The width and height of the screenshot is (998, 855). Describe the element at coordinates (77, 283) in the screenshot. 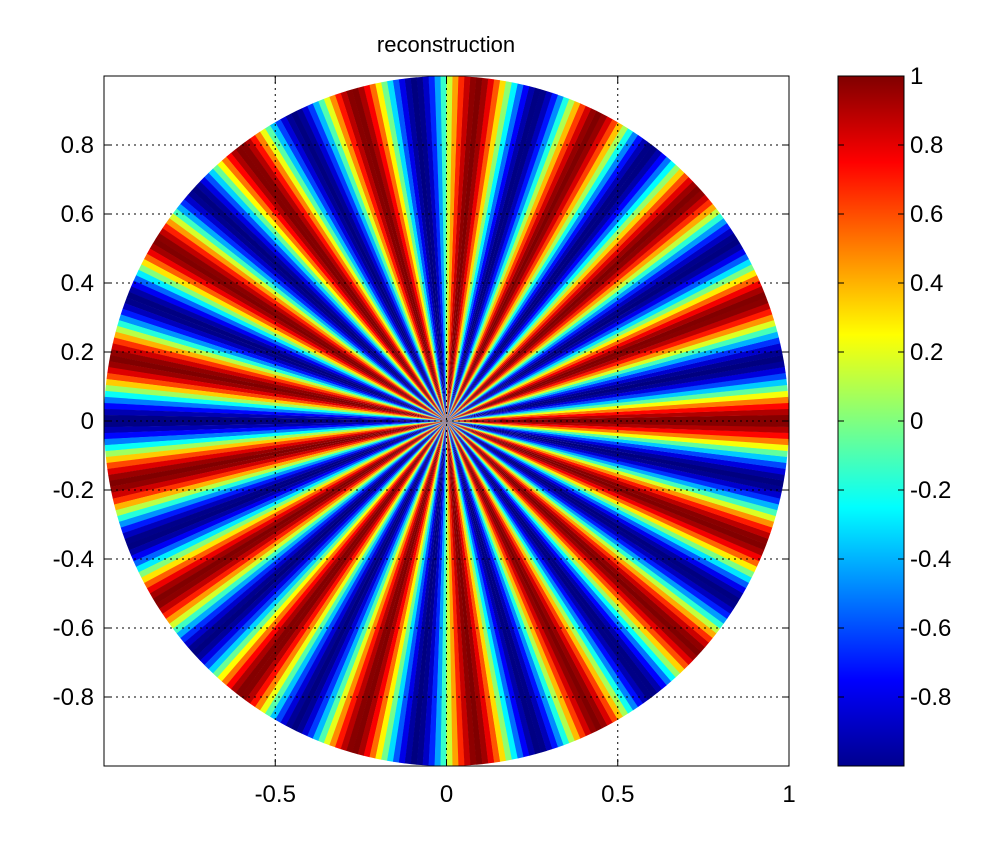

I see `y-tick-label: 0.4` at that location.